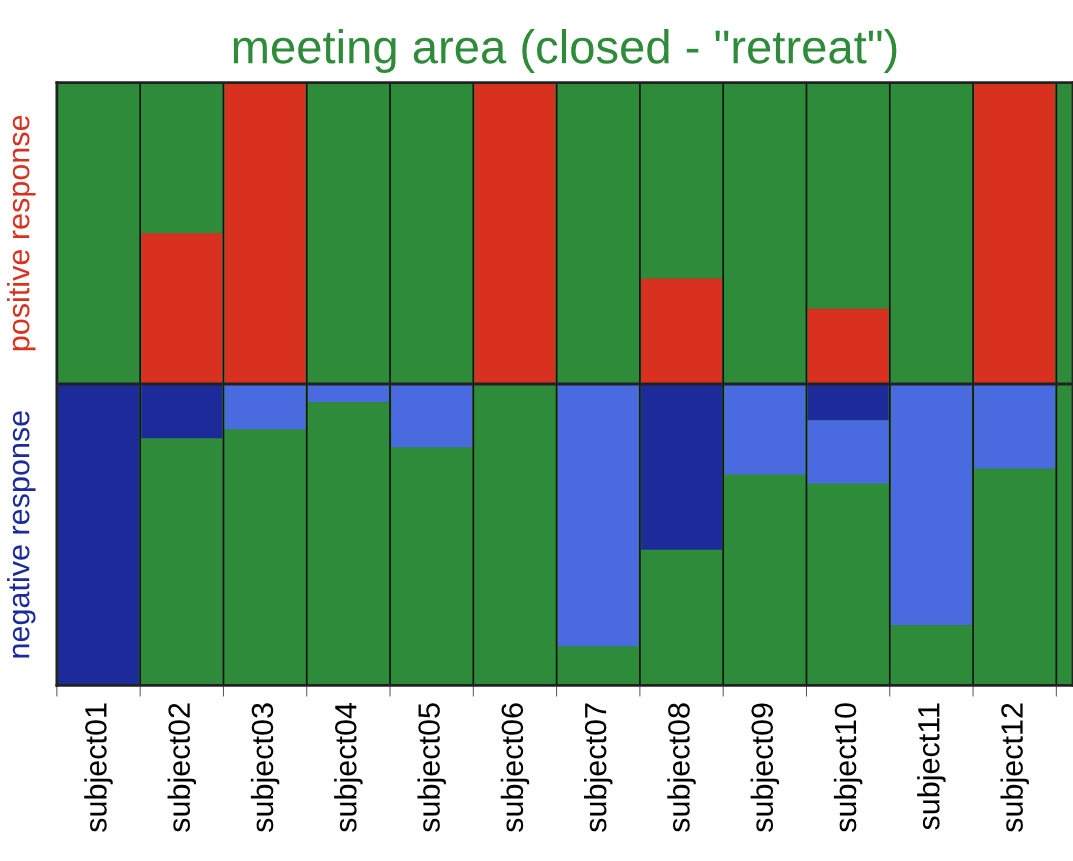 Image resolution: width=1073 pixels, height=861 pixels. Describe the element at coordinates (765, 767) in the screenshot. I see `x-tick-label: subject09` at that location.